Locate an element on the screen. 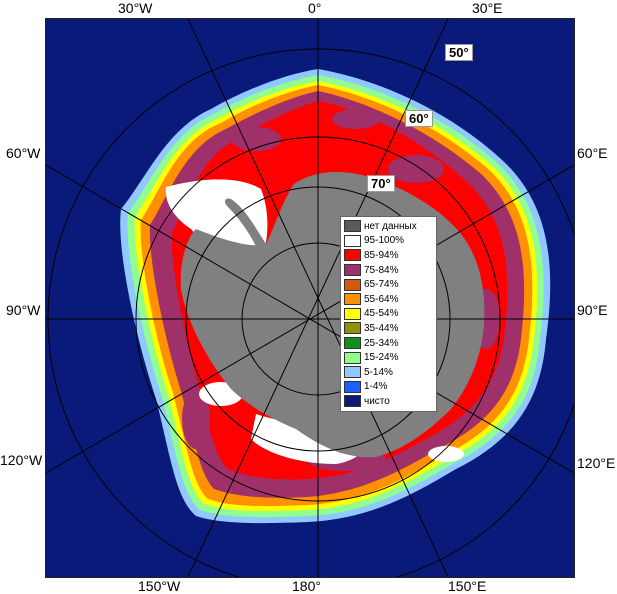  lat-label-50: 50° is located at coordinates (459, 52).